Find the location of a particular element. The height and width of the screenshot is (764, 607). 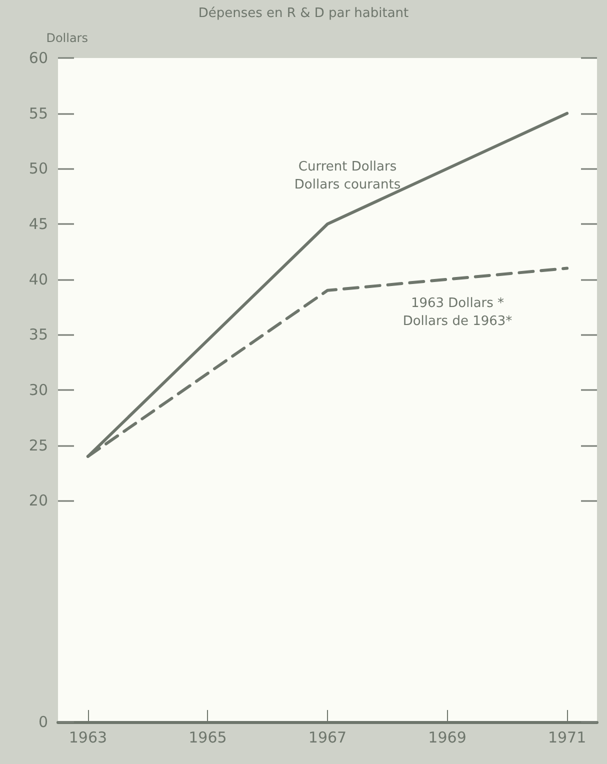

series-label: 1963 Dollars * Dollars de 1963* is located at coordinates (457, 312).